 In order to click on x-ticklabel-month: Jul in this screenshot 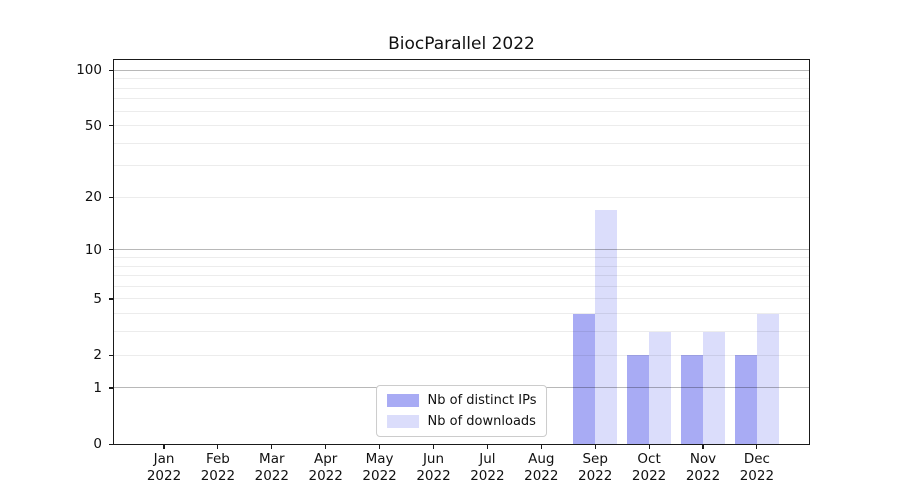, I will do `click(487, 459)`.